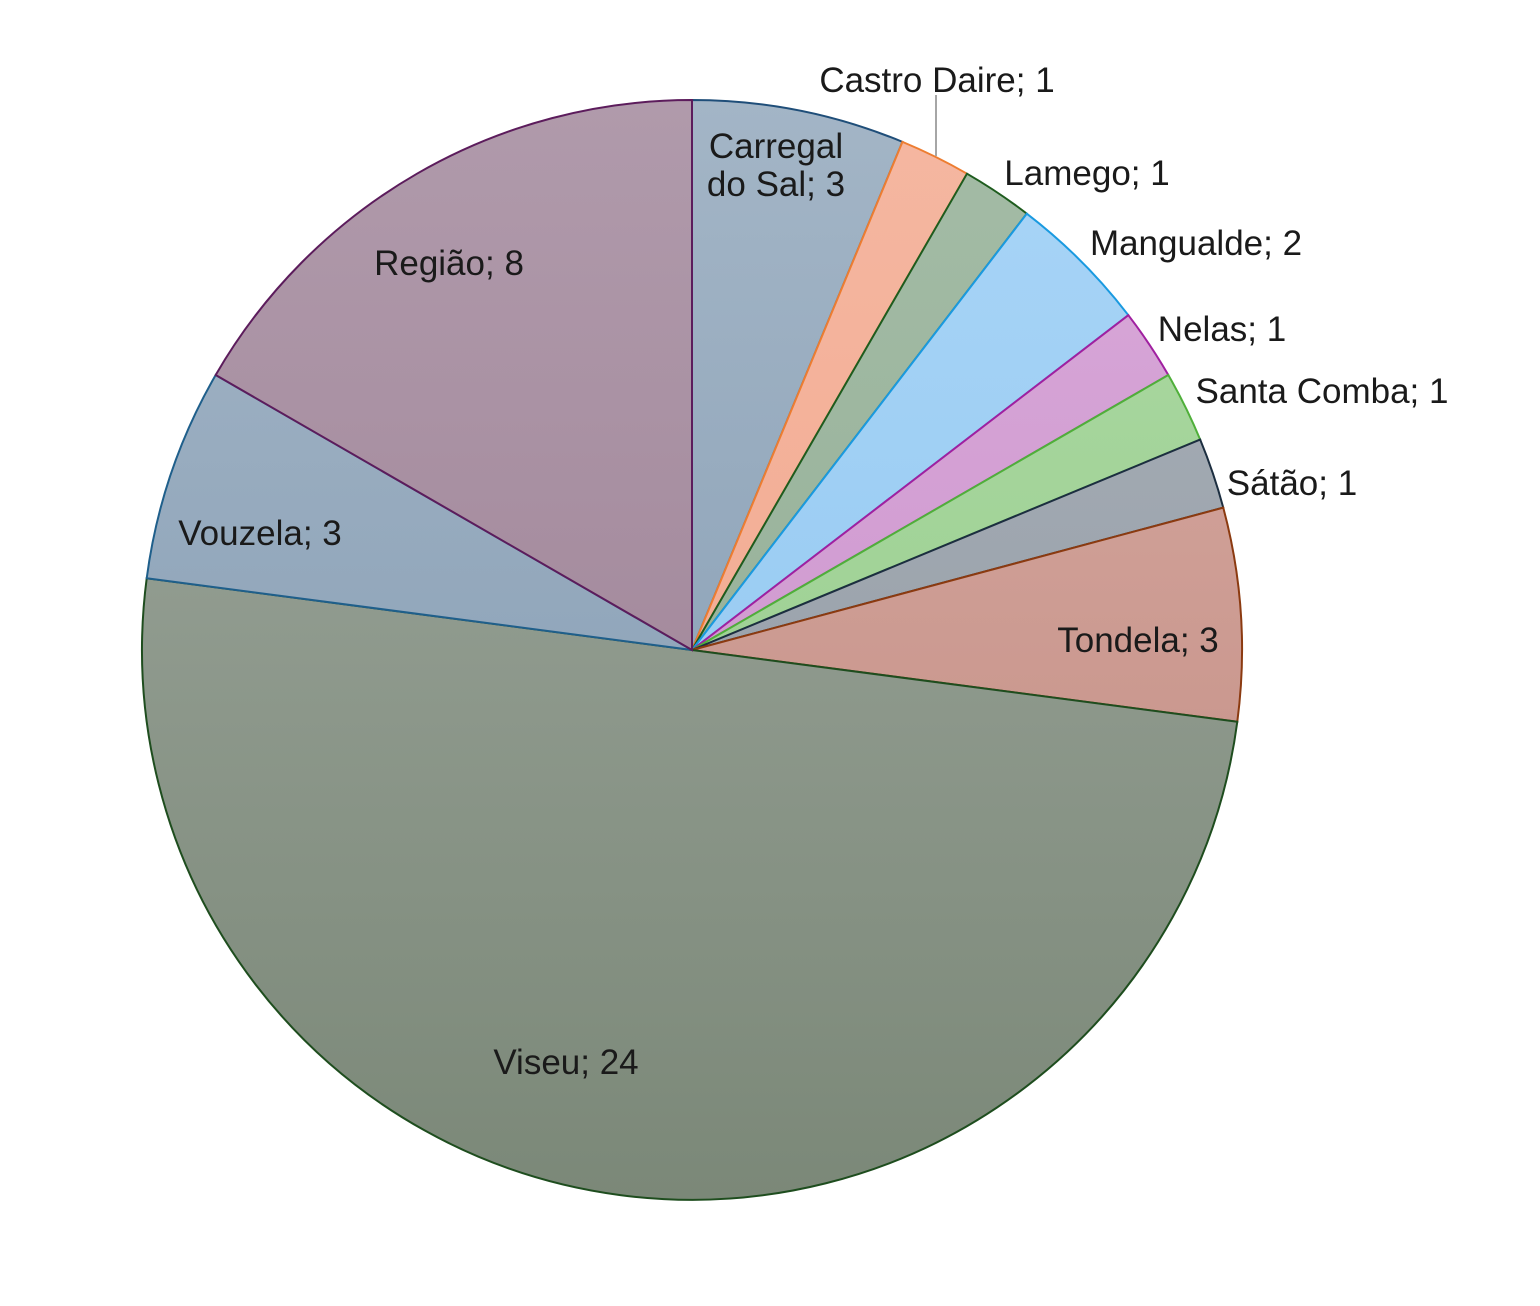 Image resolution: width=1540 pixels, height=1306 pixels. What do you see at coordinates (936, 80) in the screenshot?
I see `data-label-castro-daire: Castro Daire; 1` at bounding box center [936, 80].